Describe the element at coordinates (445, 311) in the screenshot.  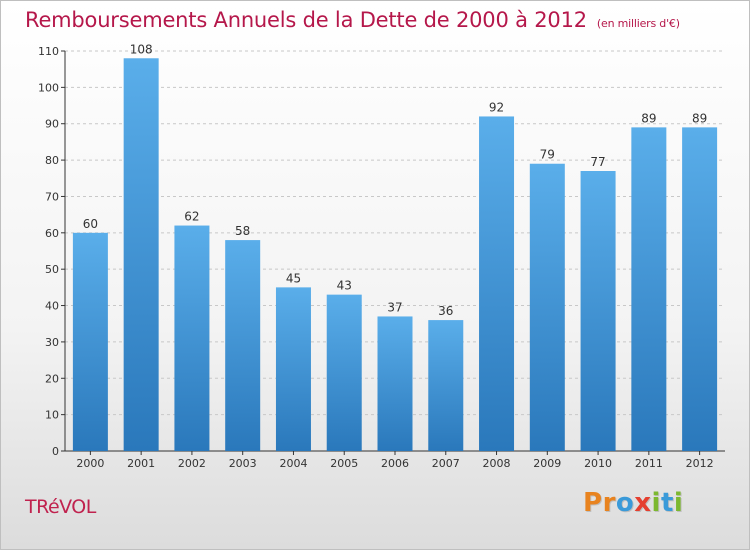
I see `data-label: 36` at that location.